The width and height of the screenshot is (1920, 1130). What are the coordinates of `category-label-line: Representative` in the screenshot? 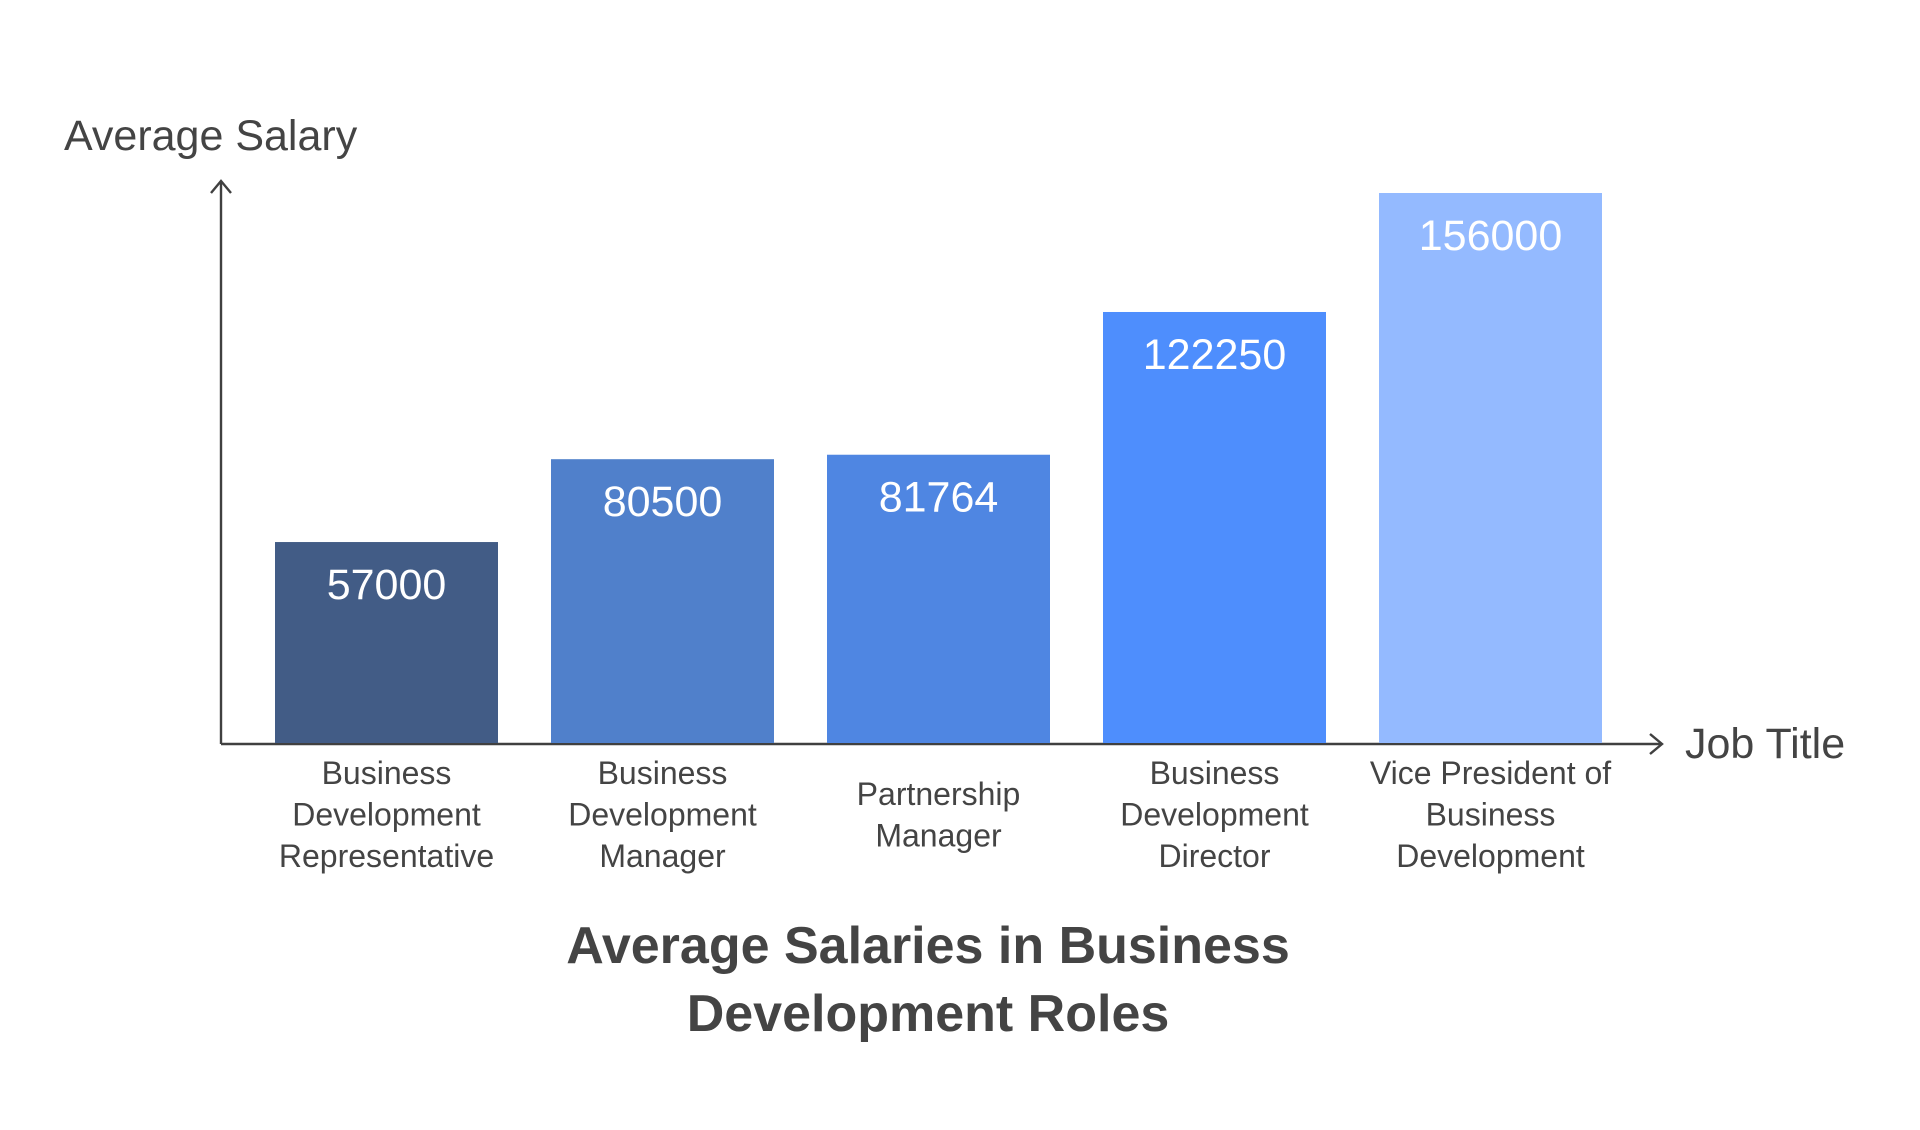 It's located at (386, 856).